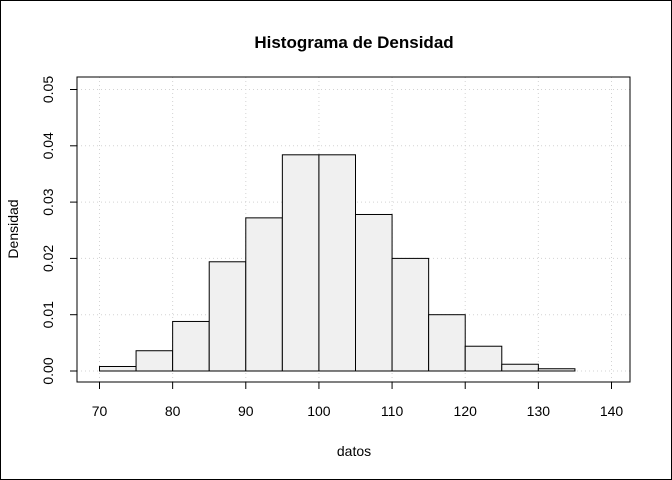  What do you see at coordinates (59, 230) in the screenshot?
I see `y-axis: 0.00 0.01 0.02 0.03 0.04 0.05` at bounding box center [59, 230].